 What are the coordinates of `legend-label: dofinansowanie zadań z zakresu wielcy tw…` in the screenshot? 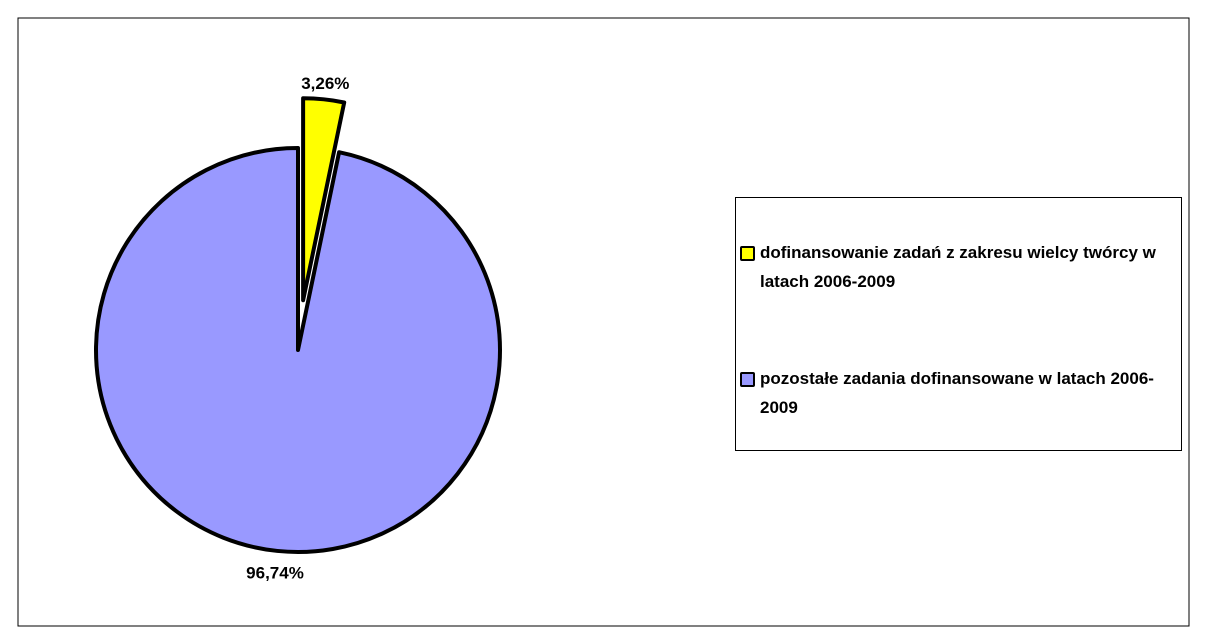 It's located at (958, 267).